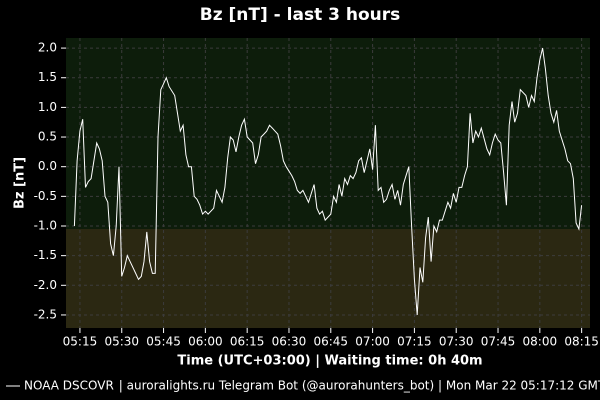 The height and width of the screenshot is (400, 600). I want to click on chart-title: Bz [nT] - last 3 hours, so click(300, 15).